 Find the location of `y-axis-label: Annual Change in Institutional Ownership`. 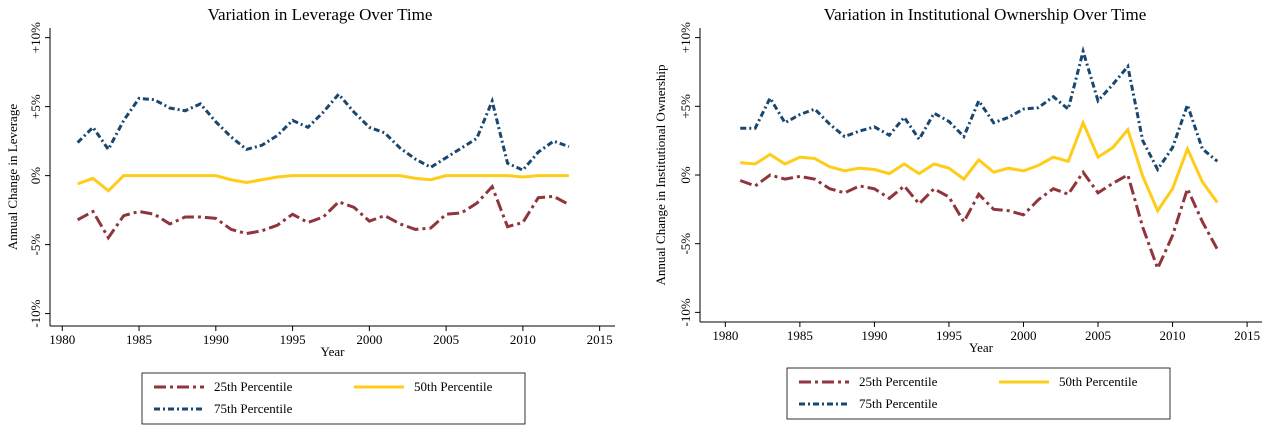

y-axis-label: Annual Change in Institutional Ownership is located at coordinates (660, 175).